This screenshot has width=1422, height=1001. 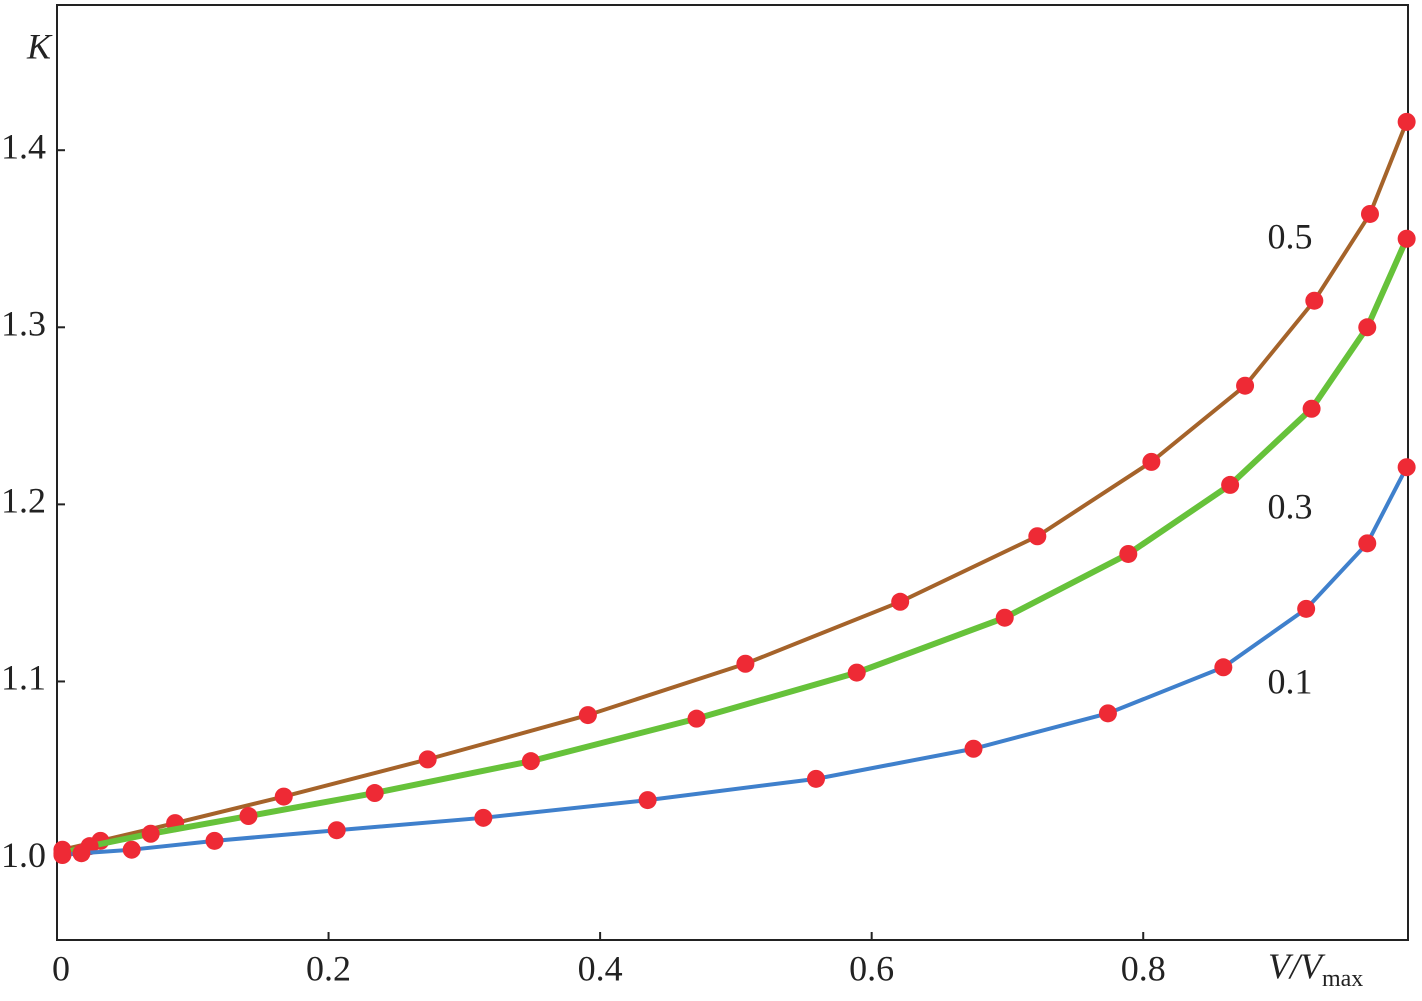 What do you see at coordinates (23, 324) in the screenshot?
I see `y-tick-label: 1.3` at bounding box center [23, 324].